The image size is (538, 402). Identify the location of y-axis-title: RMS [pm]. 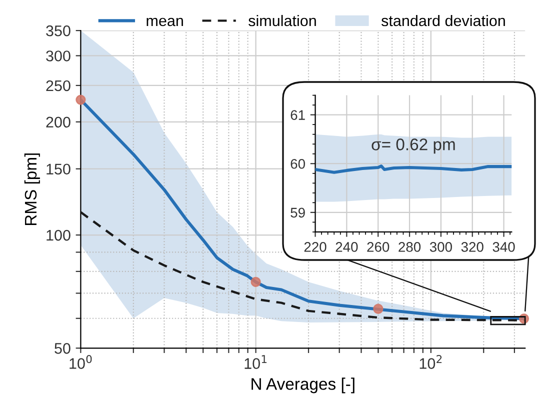
(32, 189).